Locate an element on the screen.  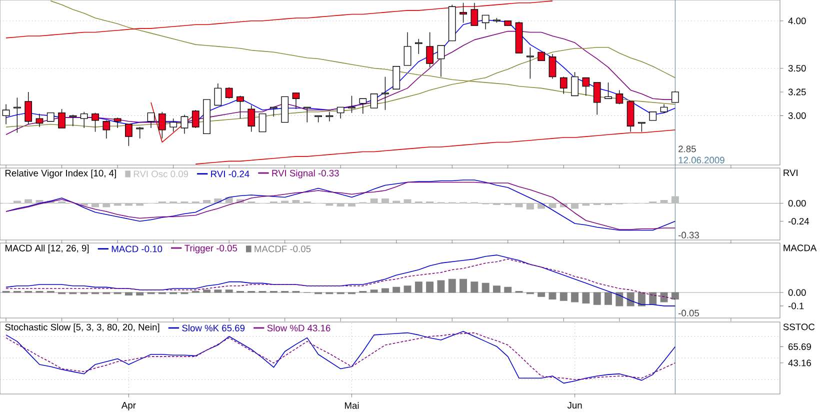
x-tick-label: Mai is located at coordinates (352, 405).